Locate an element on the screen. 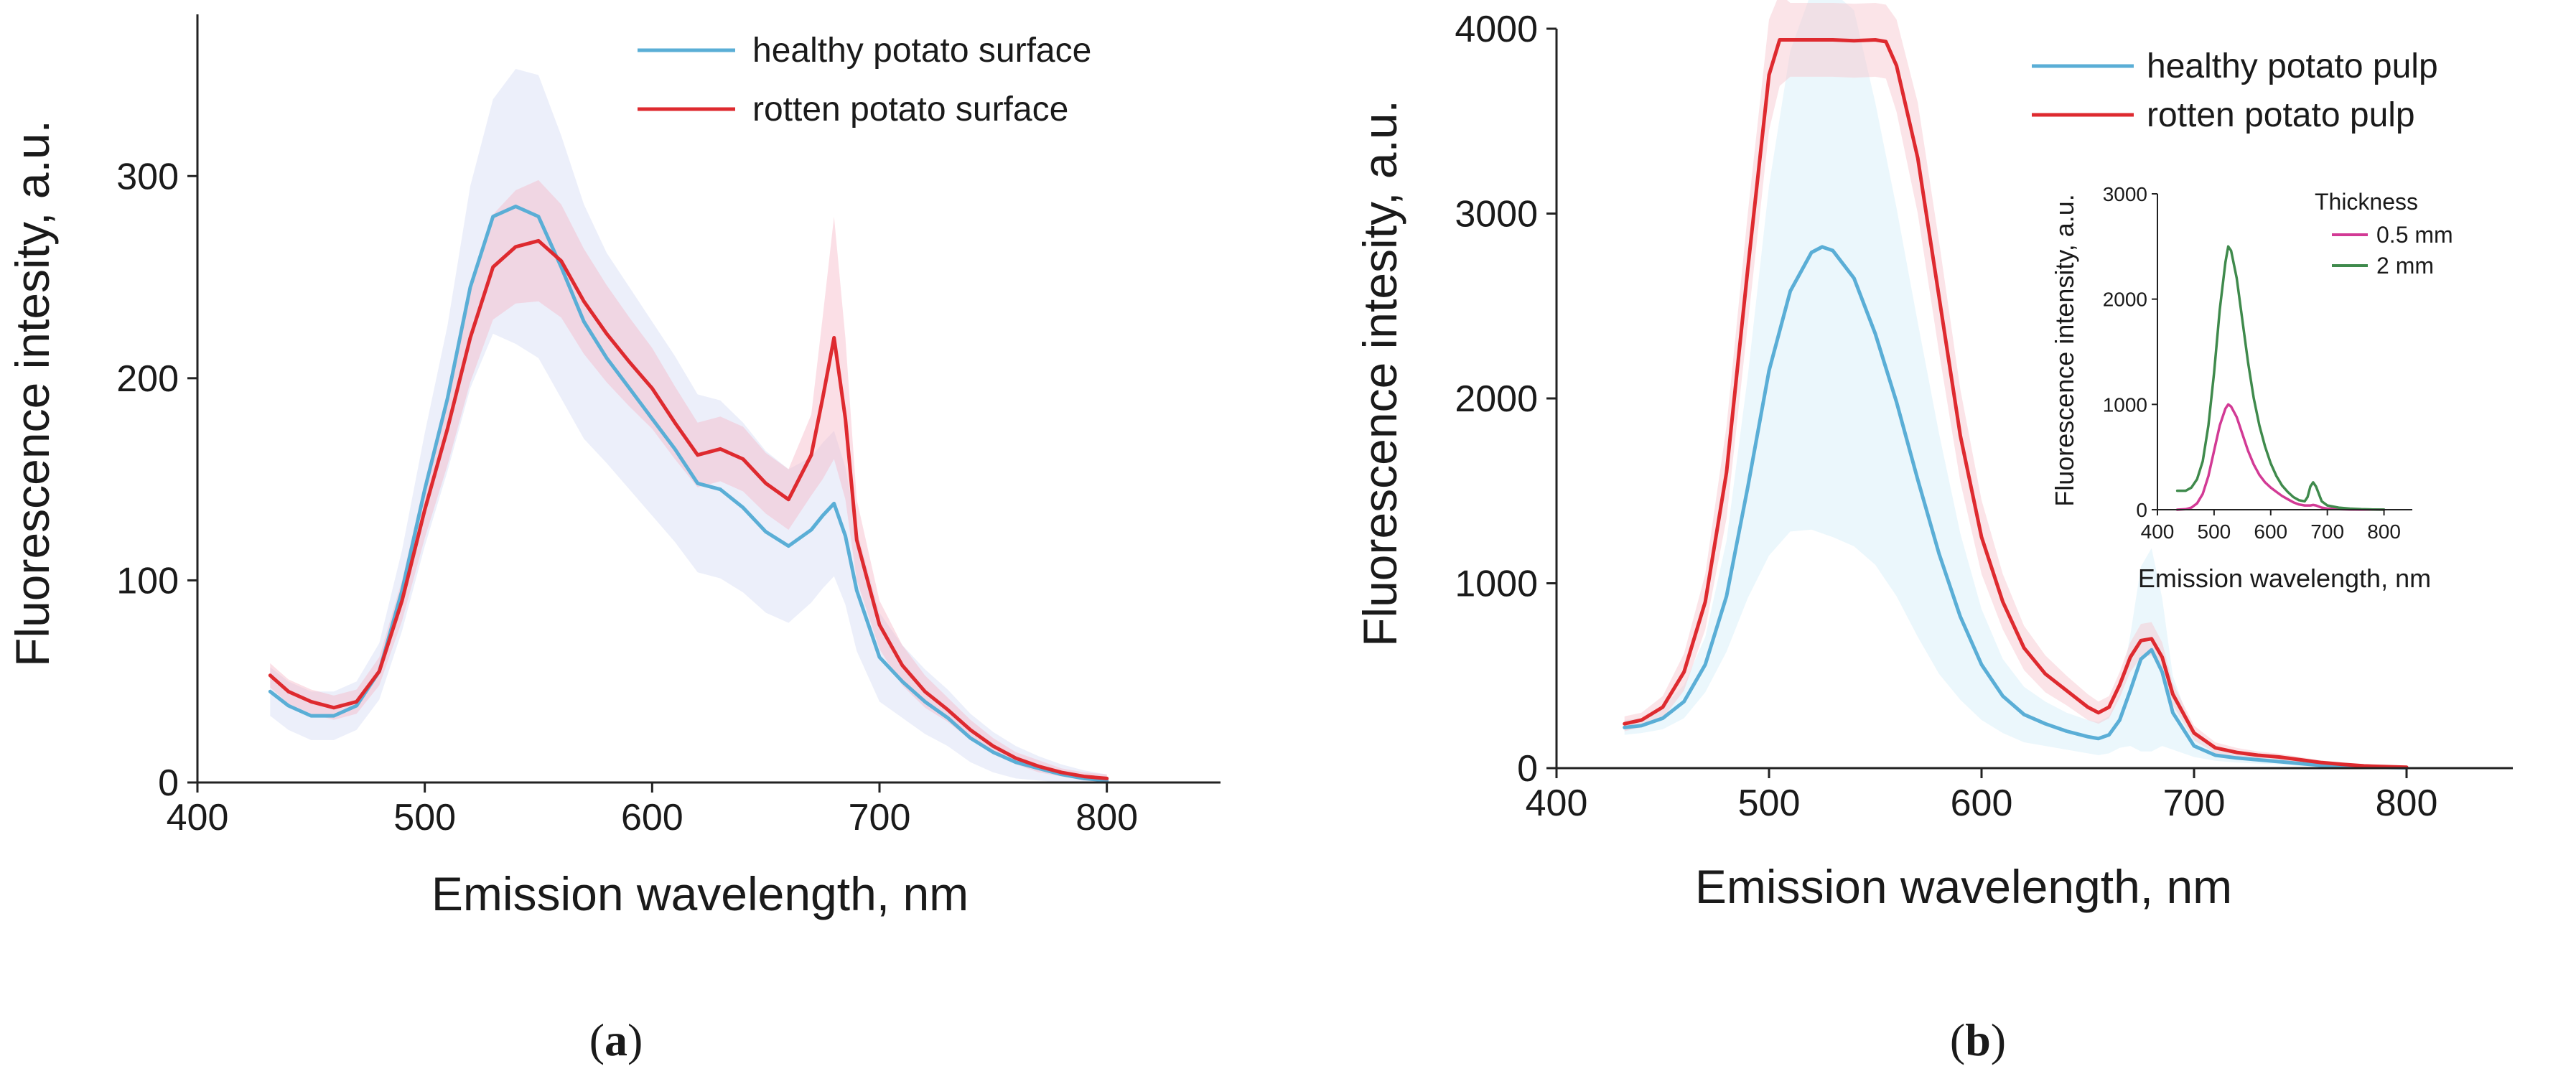  inset-background is located at coordinates (2279, 354).